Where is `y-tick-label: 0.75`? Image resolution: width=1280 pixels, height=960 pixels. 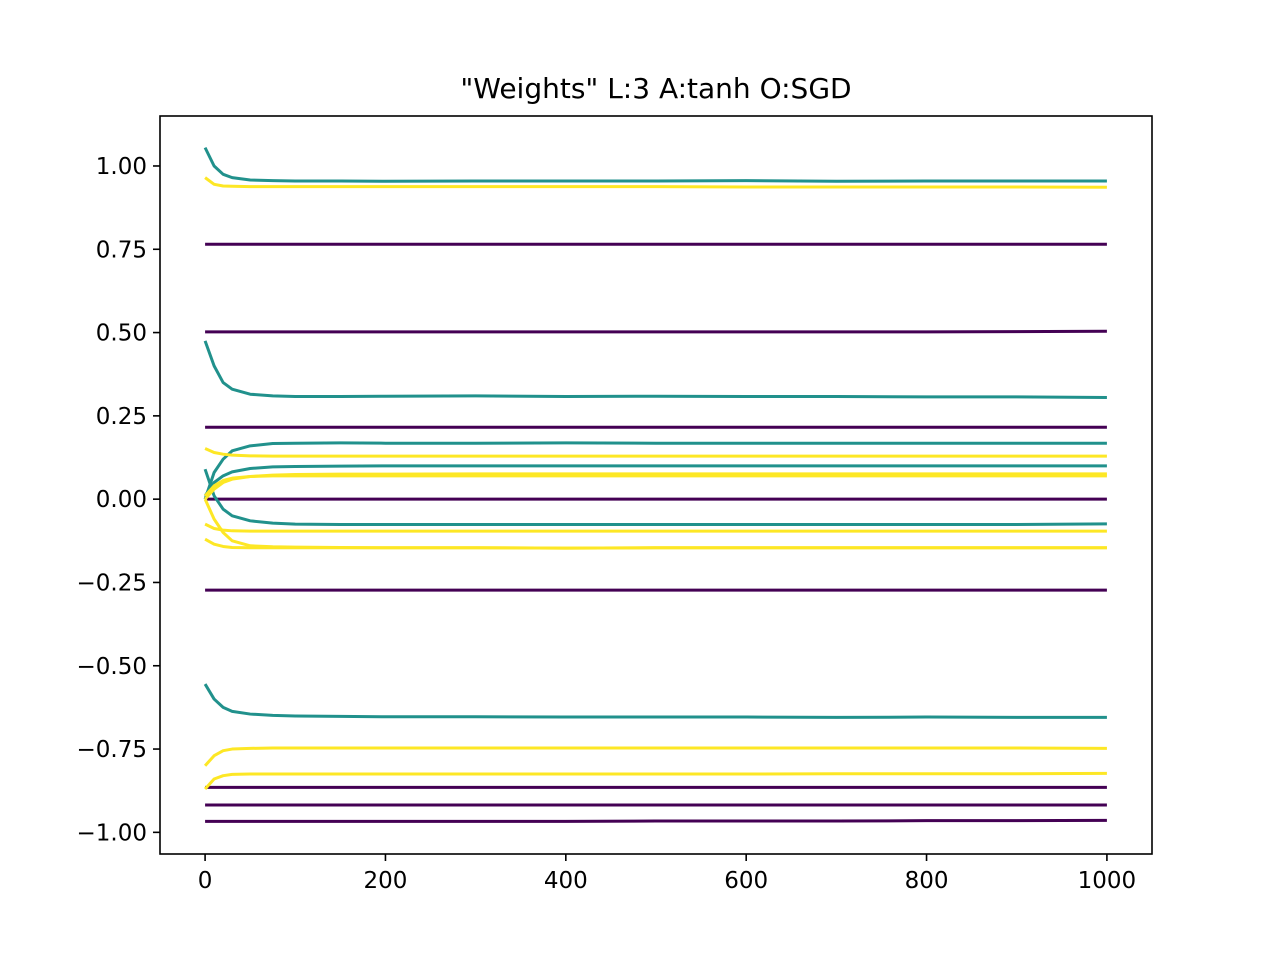 y-tick-label: 0.75 is located at coordinates (121, 250).